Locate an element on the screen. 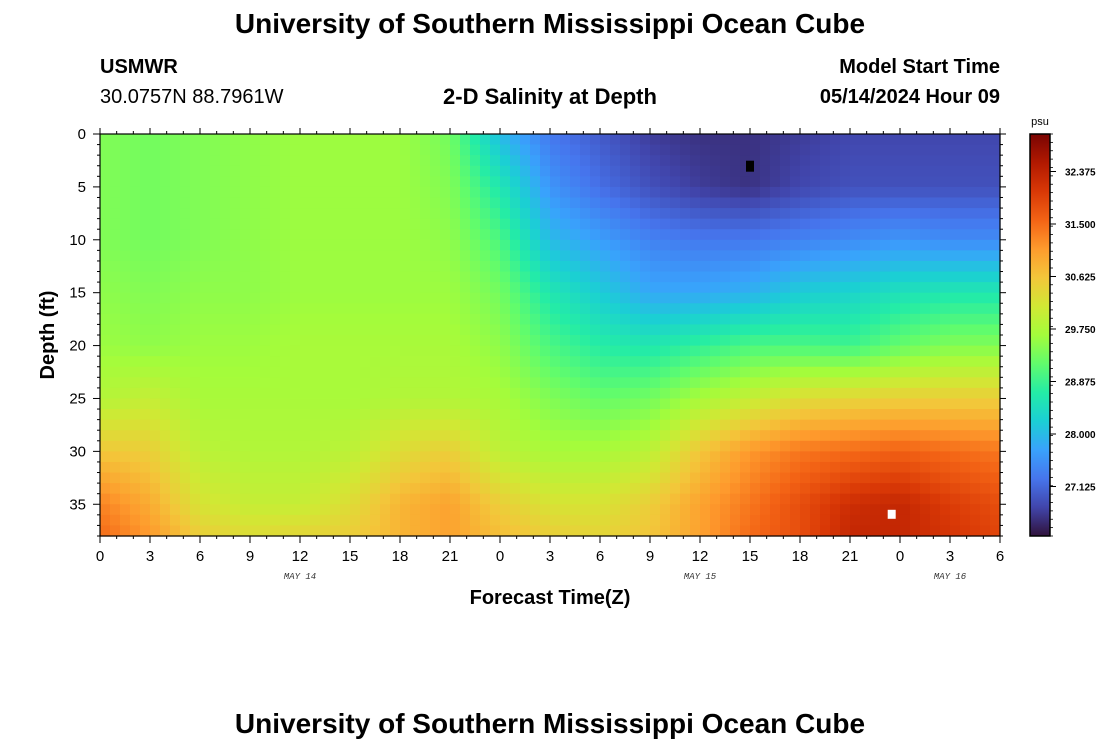 This screenshot has width=1100, height=750. colorbar is located at coordinates (1040, 335).